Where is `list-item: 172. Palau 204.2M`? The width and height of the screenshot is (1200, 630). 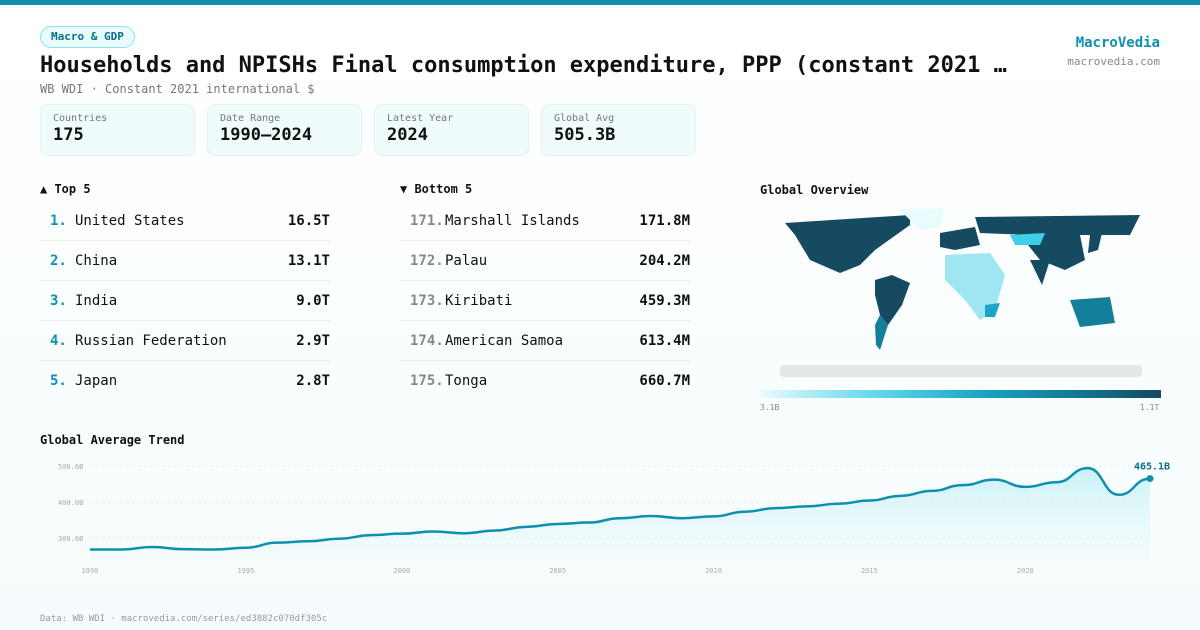 list-item: 172. Palau 204.2M is located at coordinates (545, 261).